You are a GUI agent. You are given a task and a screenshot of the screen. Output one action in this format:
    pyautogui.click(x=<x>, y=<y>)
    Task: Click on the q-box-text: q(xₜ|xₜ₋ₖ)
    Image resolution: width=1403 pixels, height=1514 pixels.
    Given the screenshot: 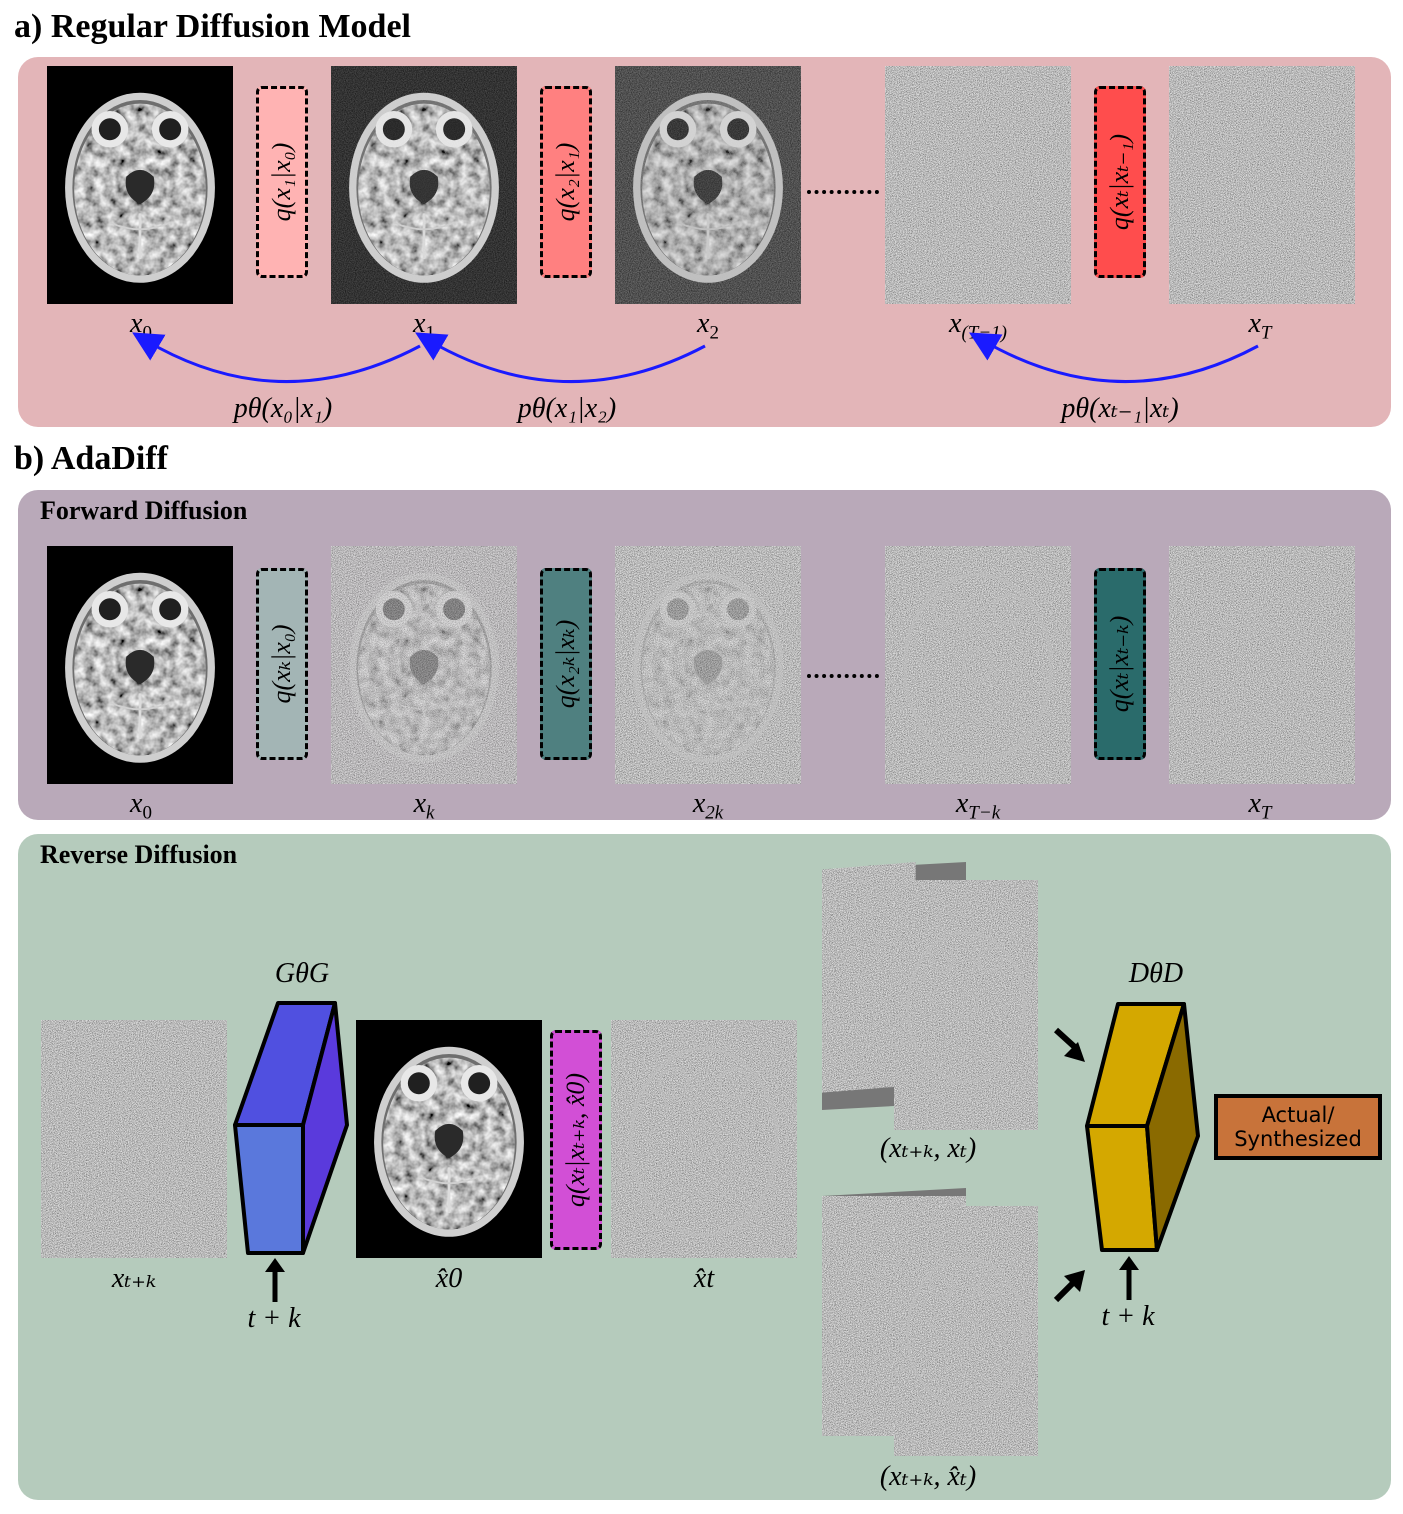 What is the action you would take?
    pyautogui.click(x=1119, y=664)
    